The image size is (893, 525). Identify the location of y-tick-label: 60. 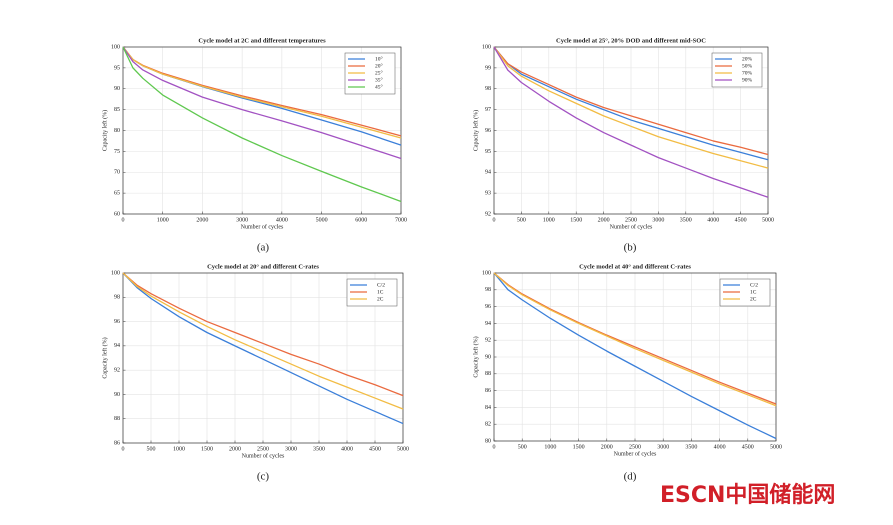
(117, 214).